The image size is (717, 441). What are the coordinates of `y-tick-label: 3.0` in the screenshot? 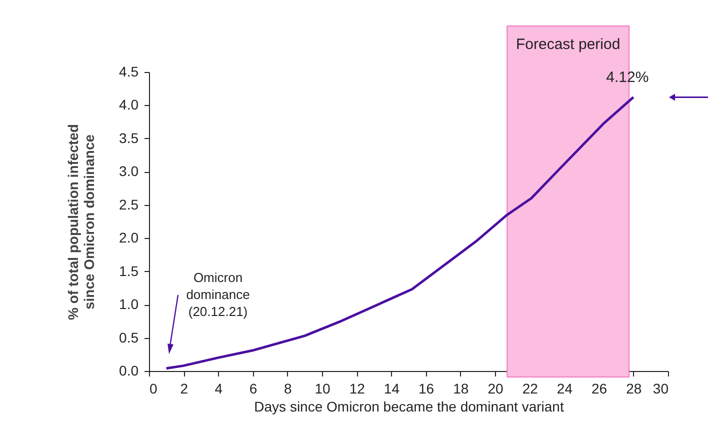 It's located at (129, 171).